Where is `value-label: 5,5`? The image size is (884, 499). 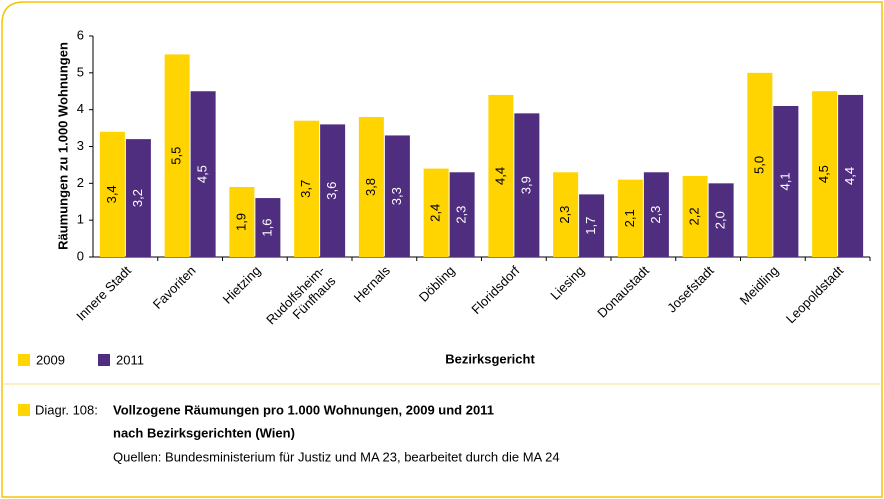
value-label: 5,5 is located at coordinates (176, 156).